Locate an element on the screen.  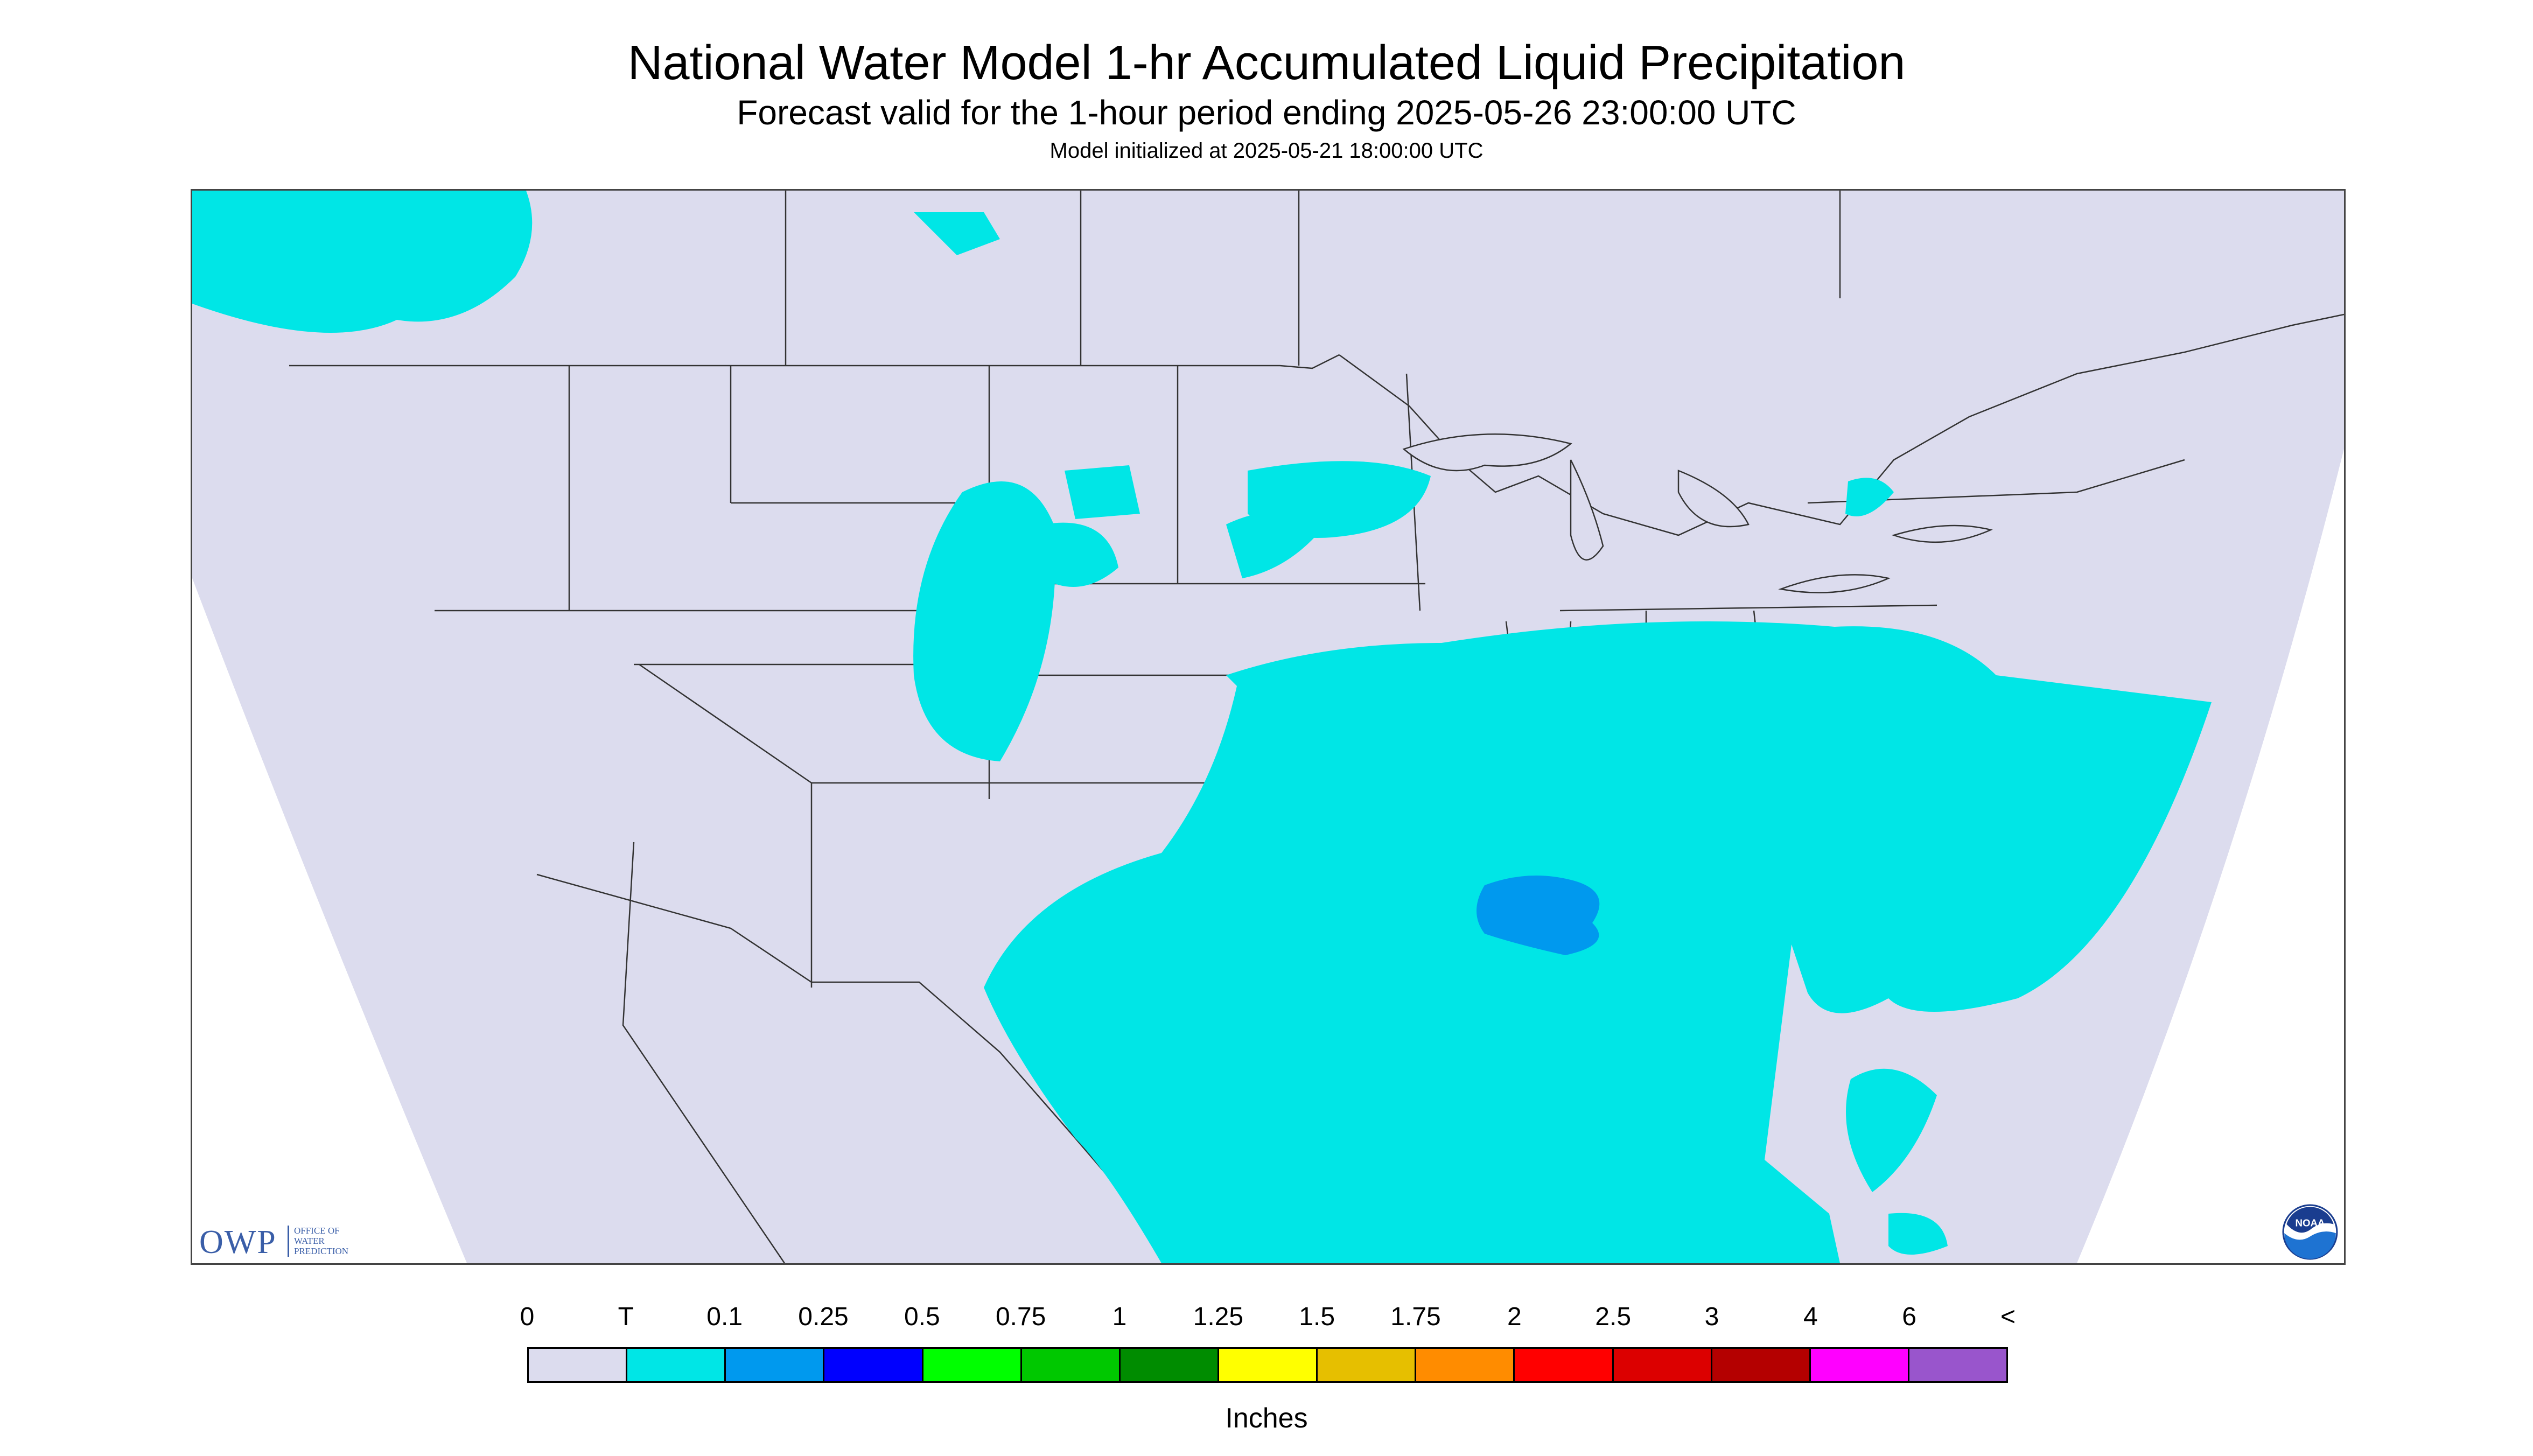
legend-tick-label: 1 is located at coordinates (1120, 1317).